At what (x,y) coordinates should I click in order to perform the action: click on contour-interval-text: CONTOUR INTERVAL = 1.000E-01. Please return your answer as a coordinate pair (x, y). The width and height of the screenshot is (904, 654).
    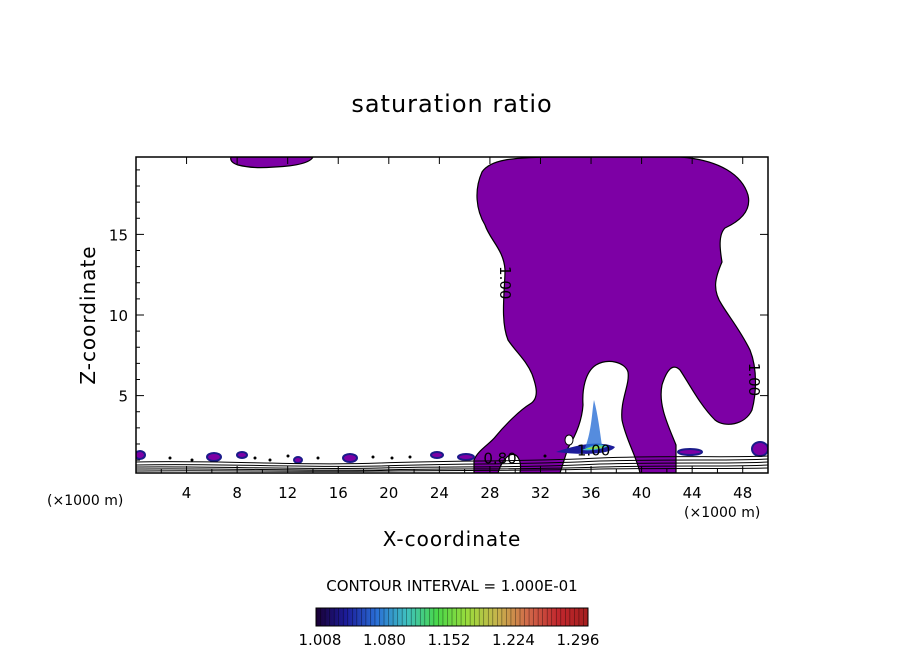
    Looking at the image, I should click on (451, 586).